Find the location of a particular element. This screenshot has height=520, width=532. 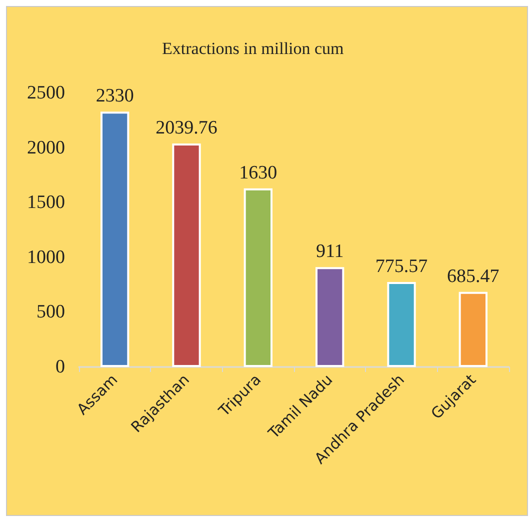

y-tick-label: 500 is located at coordinates (50, 312).